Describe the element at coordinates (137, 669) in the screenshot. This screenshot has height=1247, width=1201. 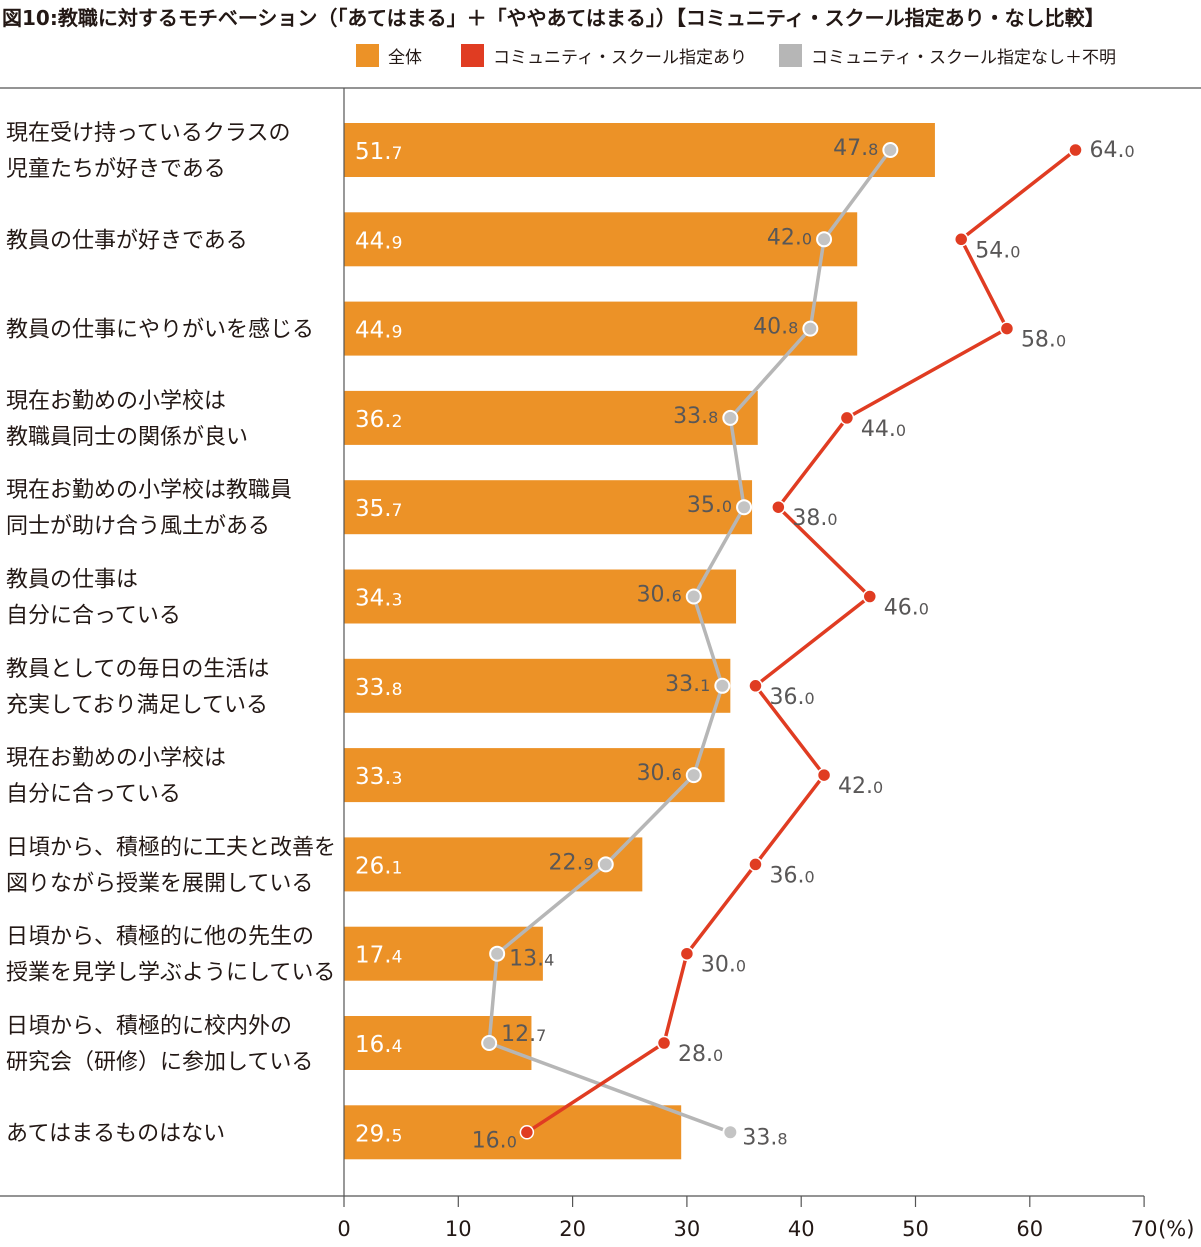
I see `category-label: 教員としての毎日の生活は` at that location.